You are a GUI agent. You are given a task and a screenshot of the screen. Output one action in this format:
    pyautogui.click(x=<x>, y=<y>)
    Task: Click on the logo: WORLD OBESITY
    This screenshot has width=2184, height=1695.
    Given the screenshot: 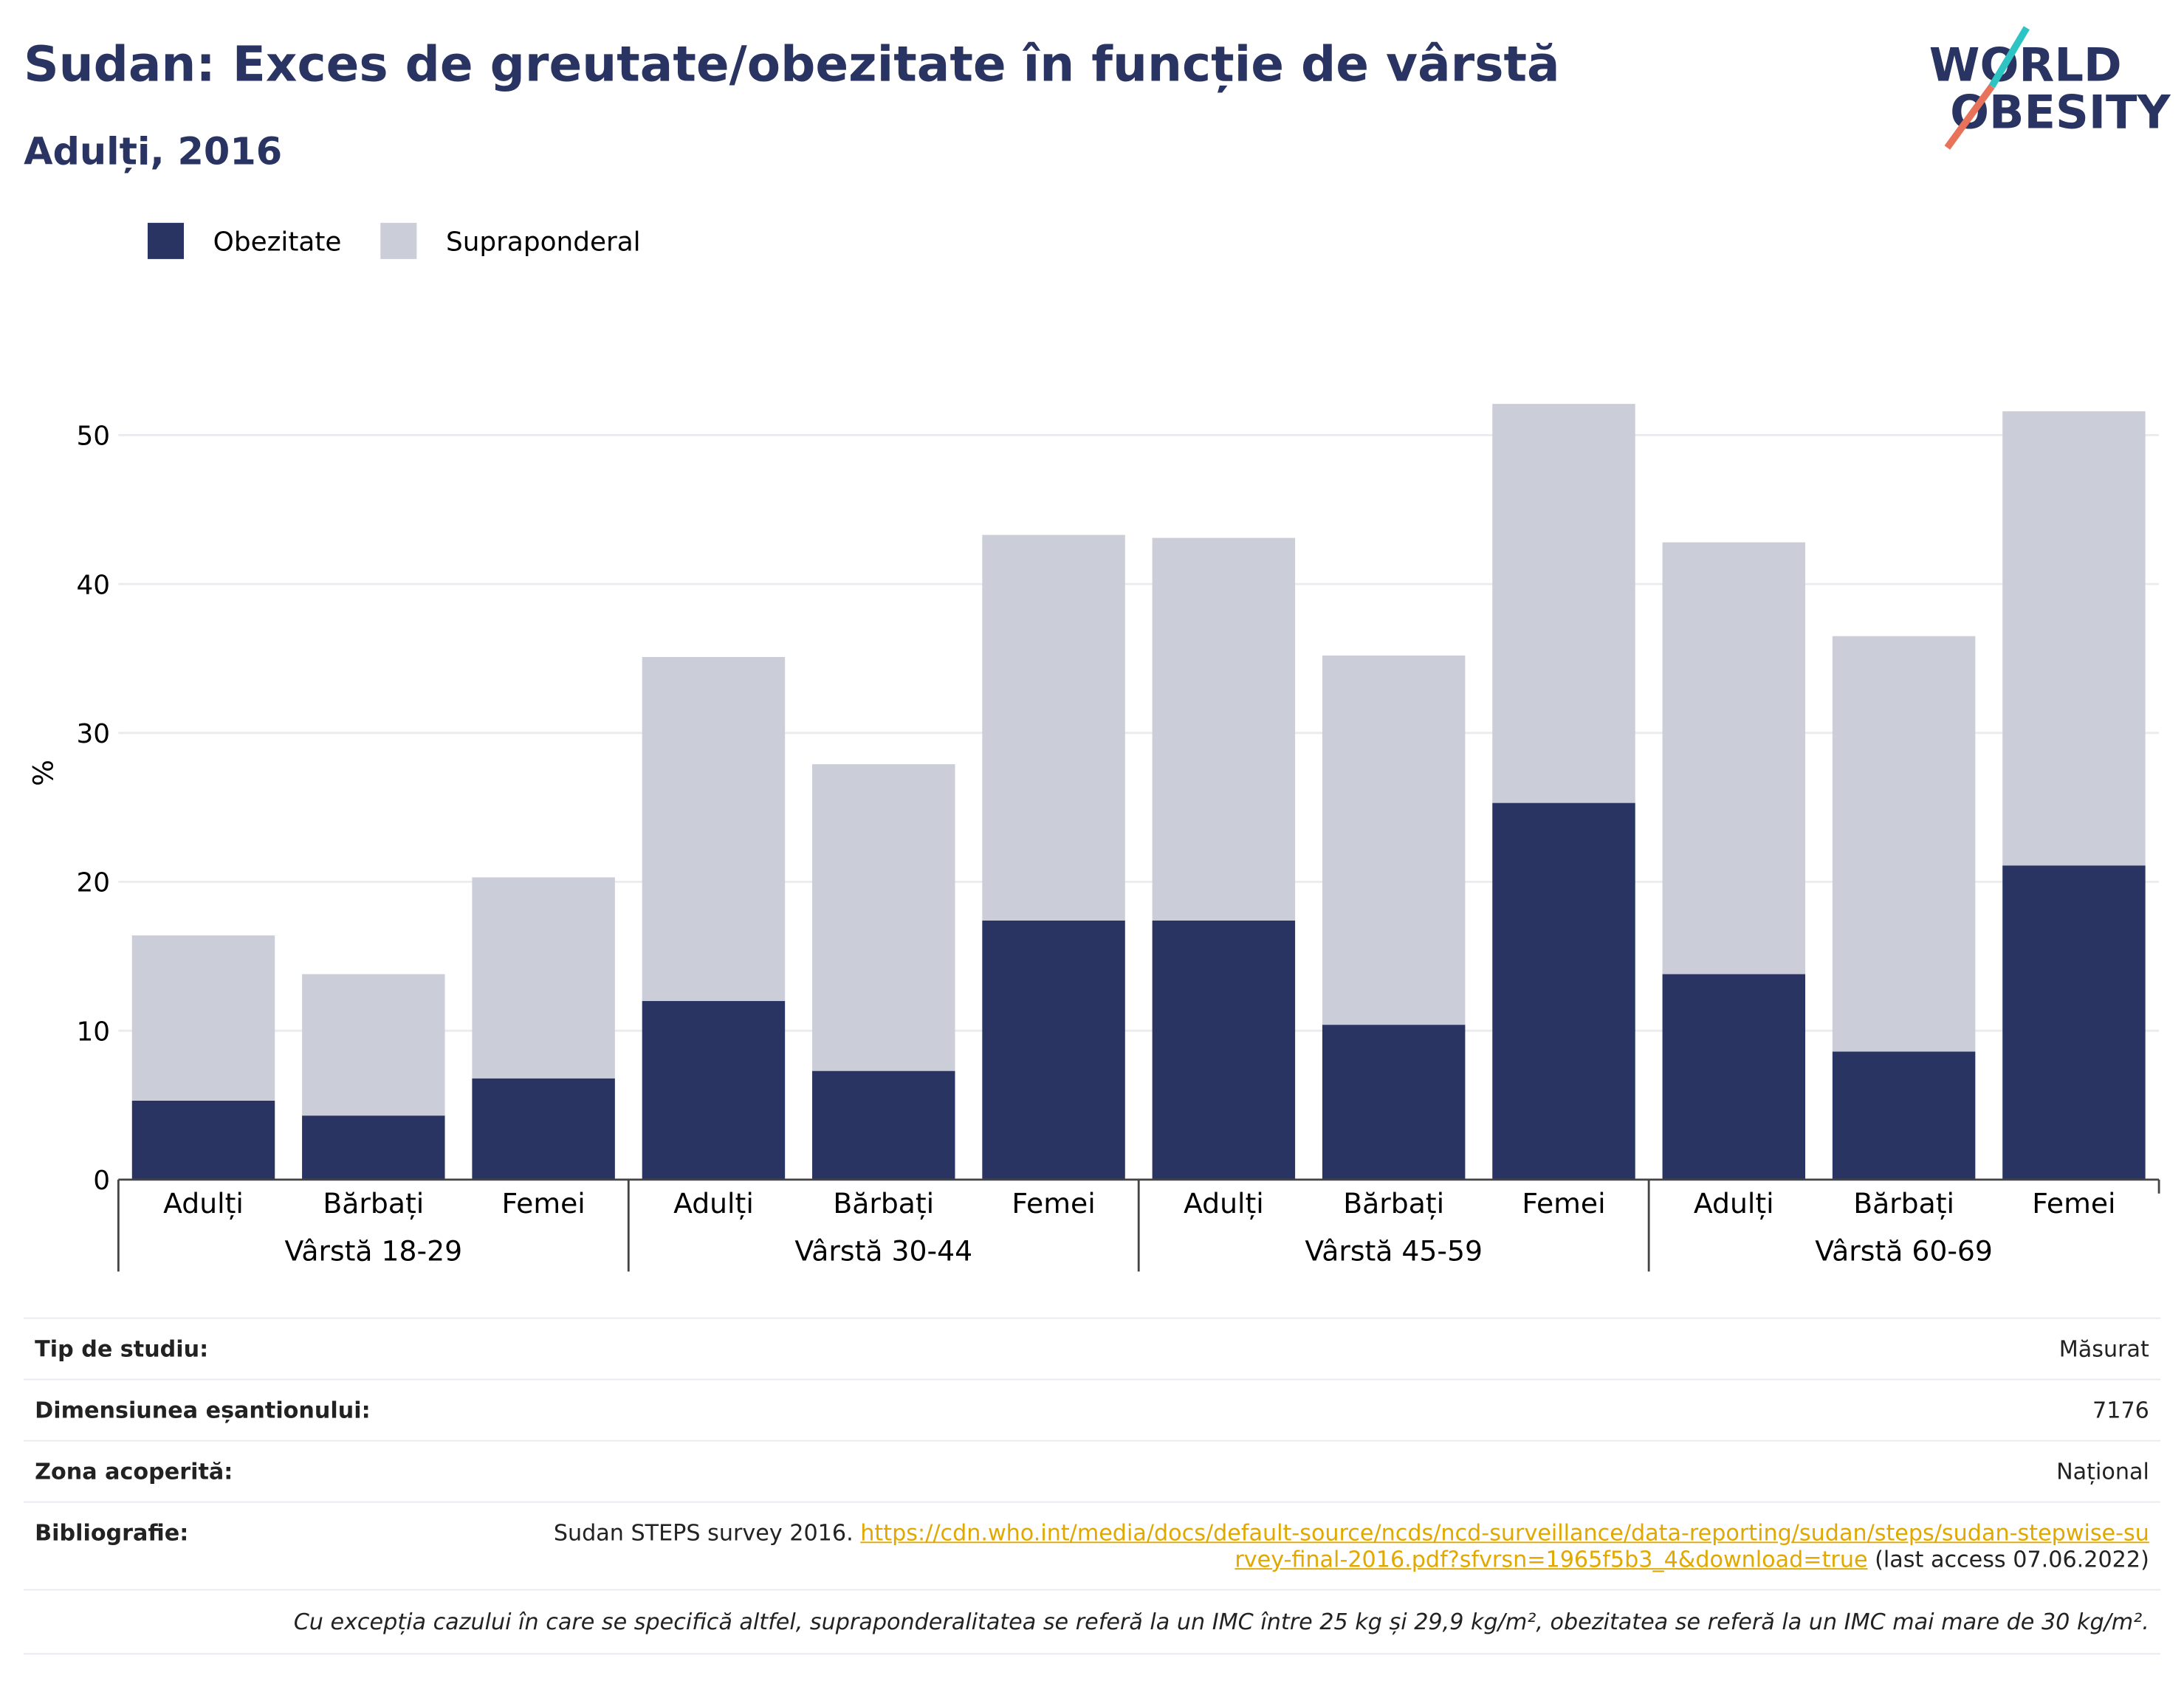 What is the action you would take?
    pyautogui.click(x=2050, y=88)
    